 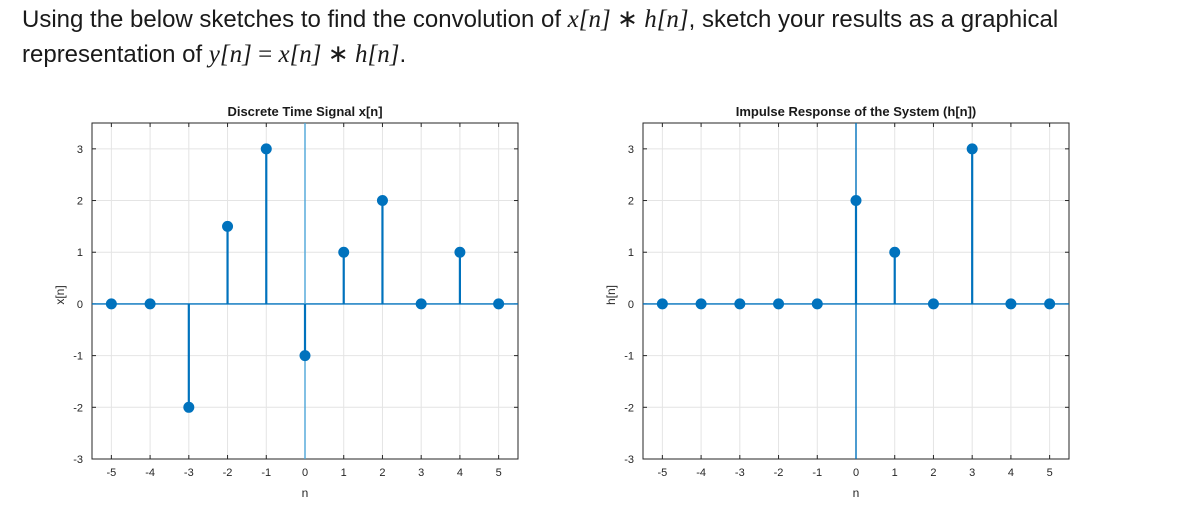 I want to click on y-axis-label: x[n], so click(x=60, y=294).